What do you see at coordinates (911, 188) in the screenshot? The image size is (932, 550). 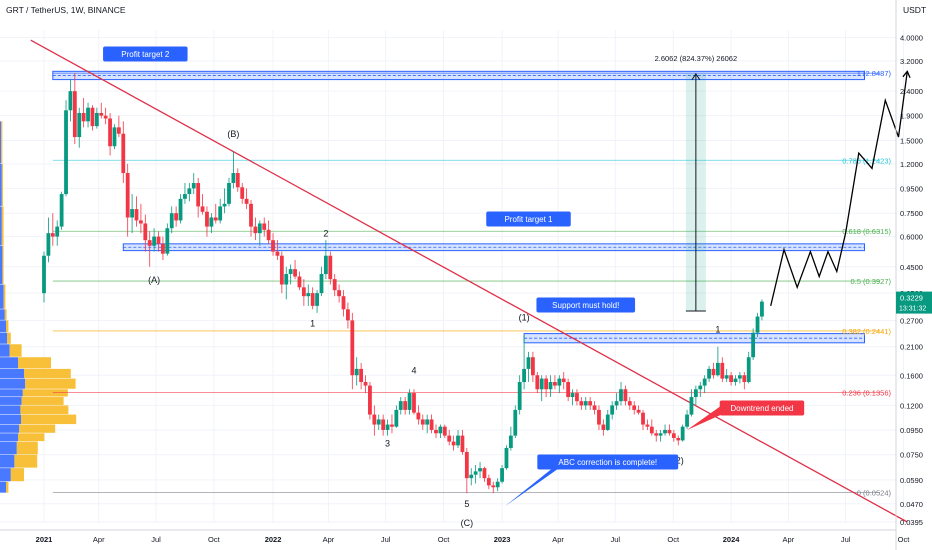 I see `y-tick-label: 0.9500` at bounding box center [911, 188].